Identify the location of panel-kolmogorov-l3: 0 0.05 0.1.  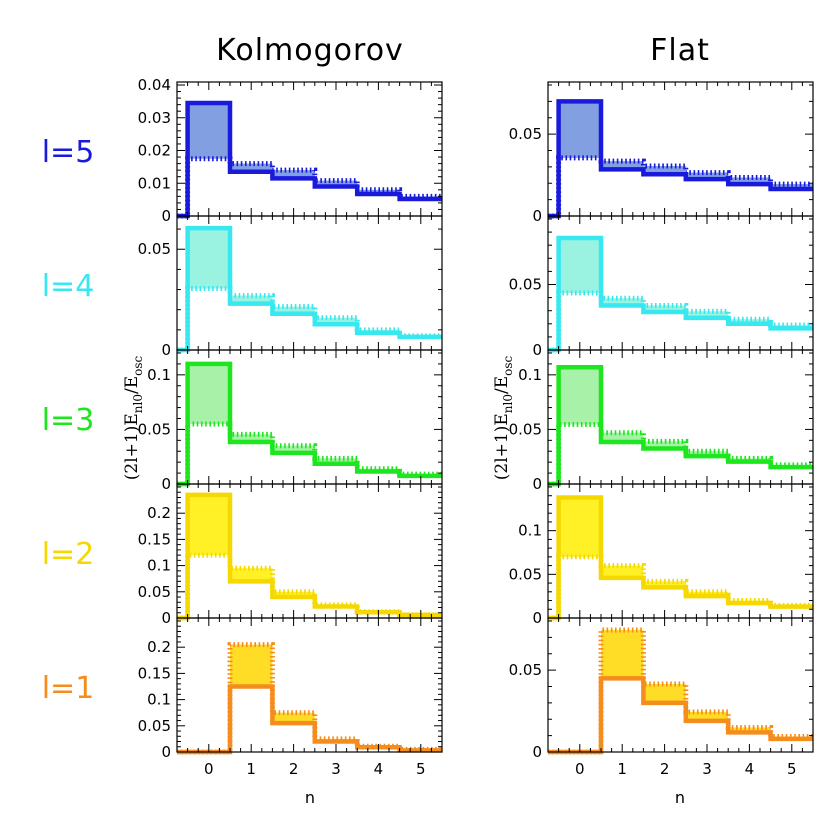
(290, 421).